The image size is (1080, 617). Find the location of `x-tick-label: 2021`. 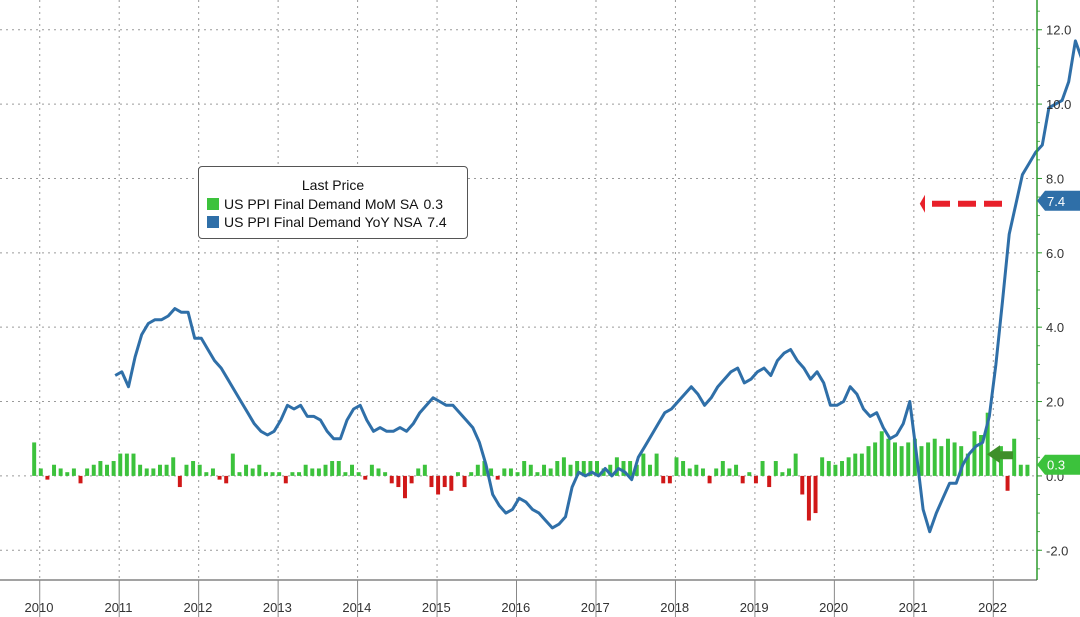

x-tick-label: 2021 is located at coordinates (913, 607).